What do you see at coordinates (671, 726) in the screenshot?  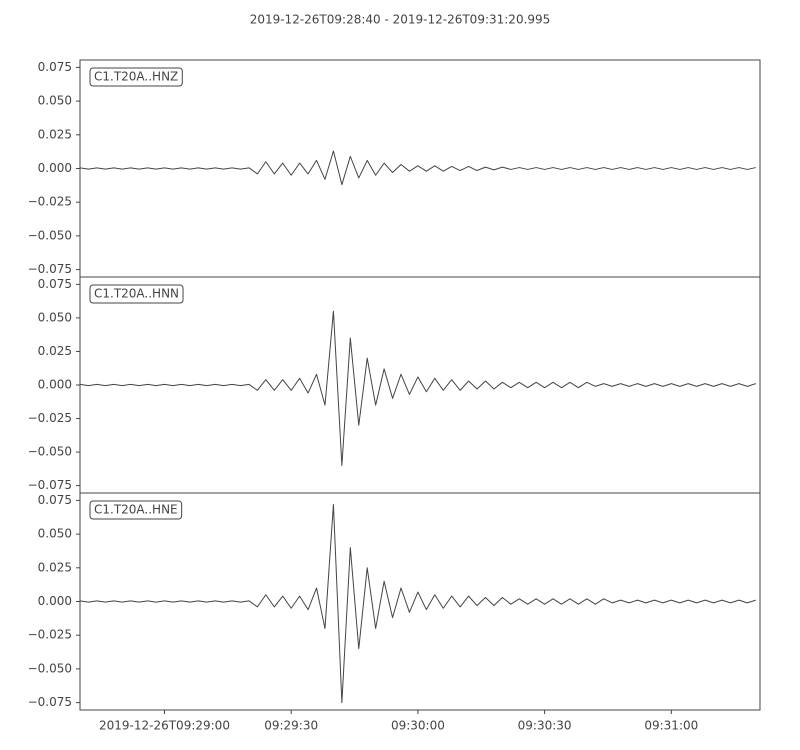 I see `x-tick-label: 09:31:00` at bounding box center [671, 726].